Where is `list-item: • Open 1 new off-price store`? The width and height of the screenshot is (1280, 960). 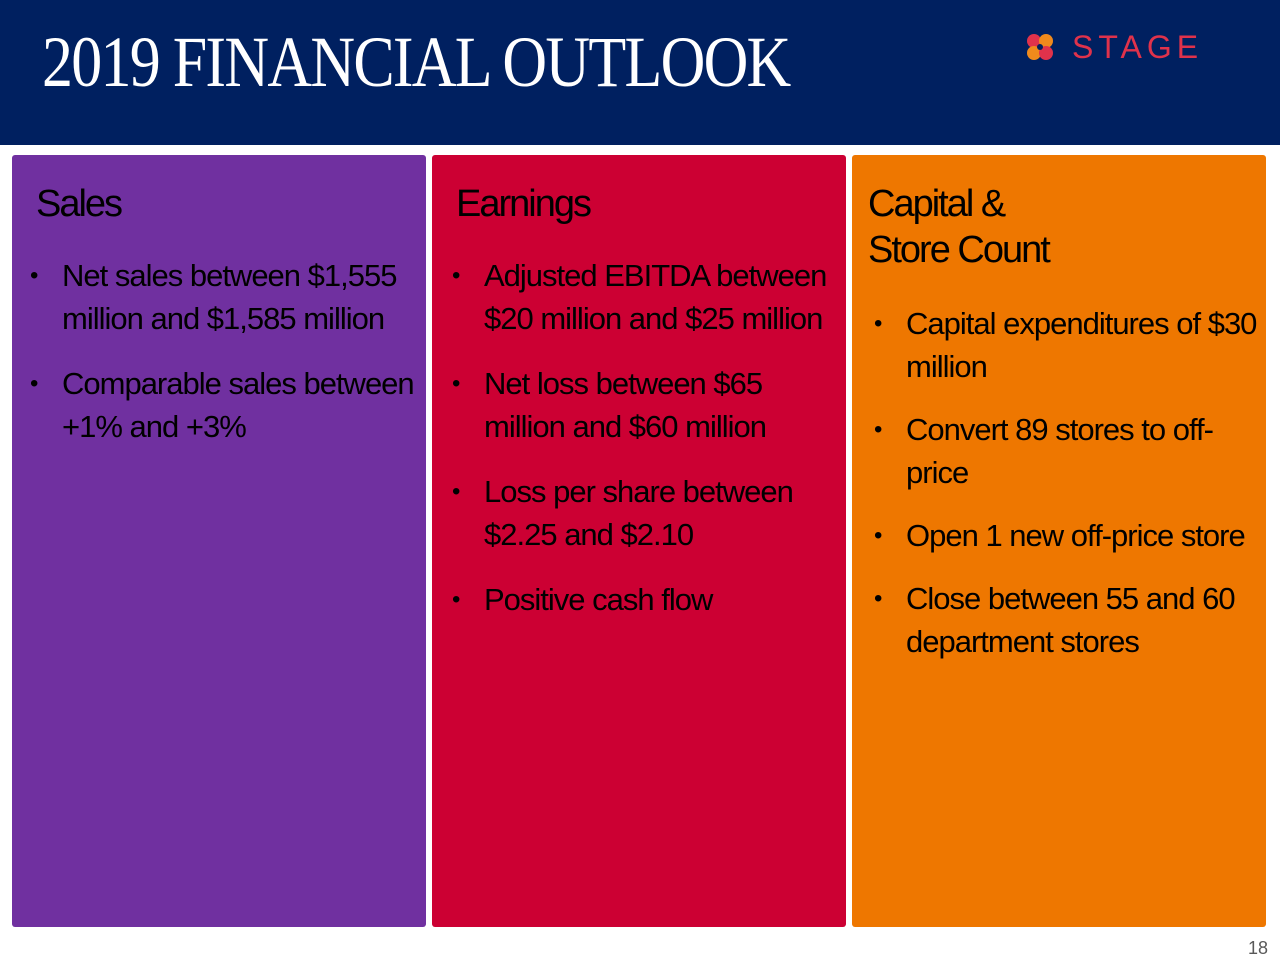
list-item: • Open 1 new off-price store is located at coordinates (1068, 535).